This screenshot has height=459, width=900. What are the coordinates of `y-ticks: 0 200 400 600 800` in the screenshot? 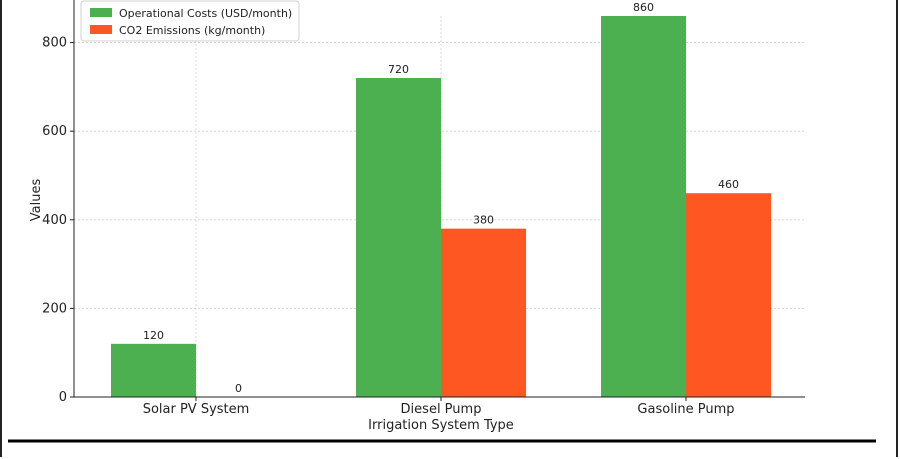 It's located at (58, 220).